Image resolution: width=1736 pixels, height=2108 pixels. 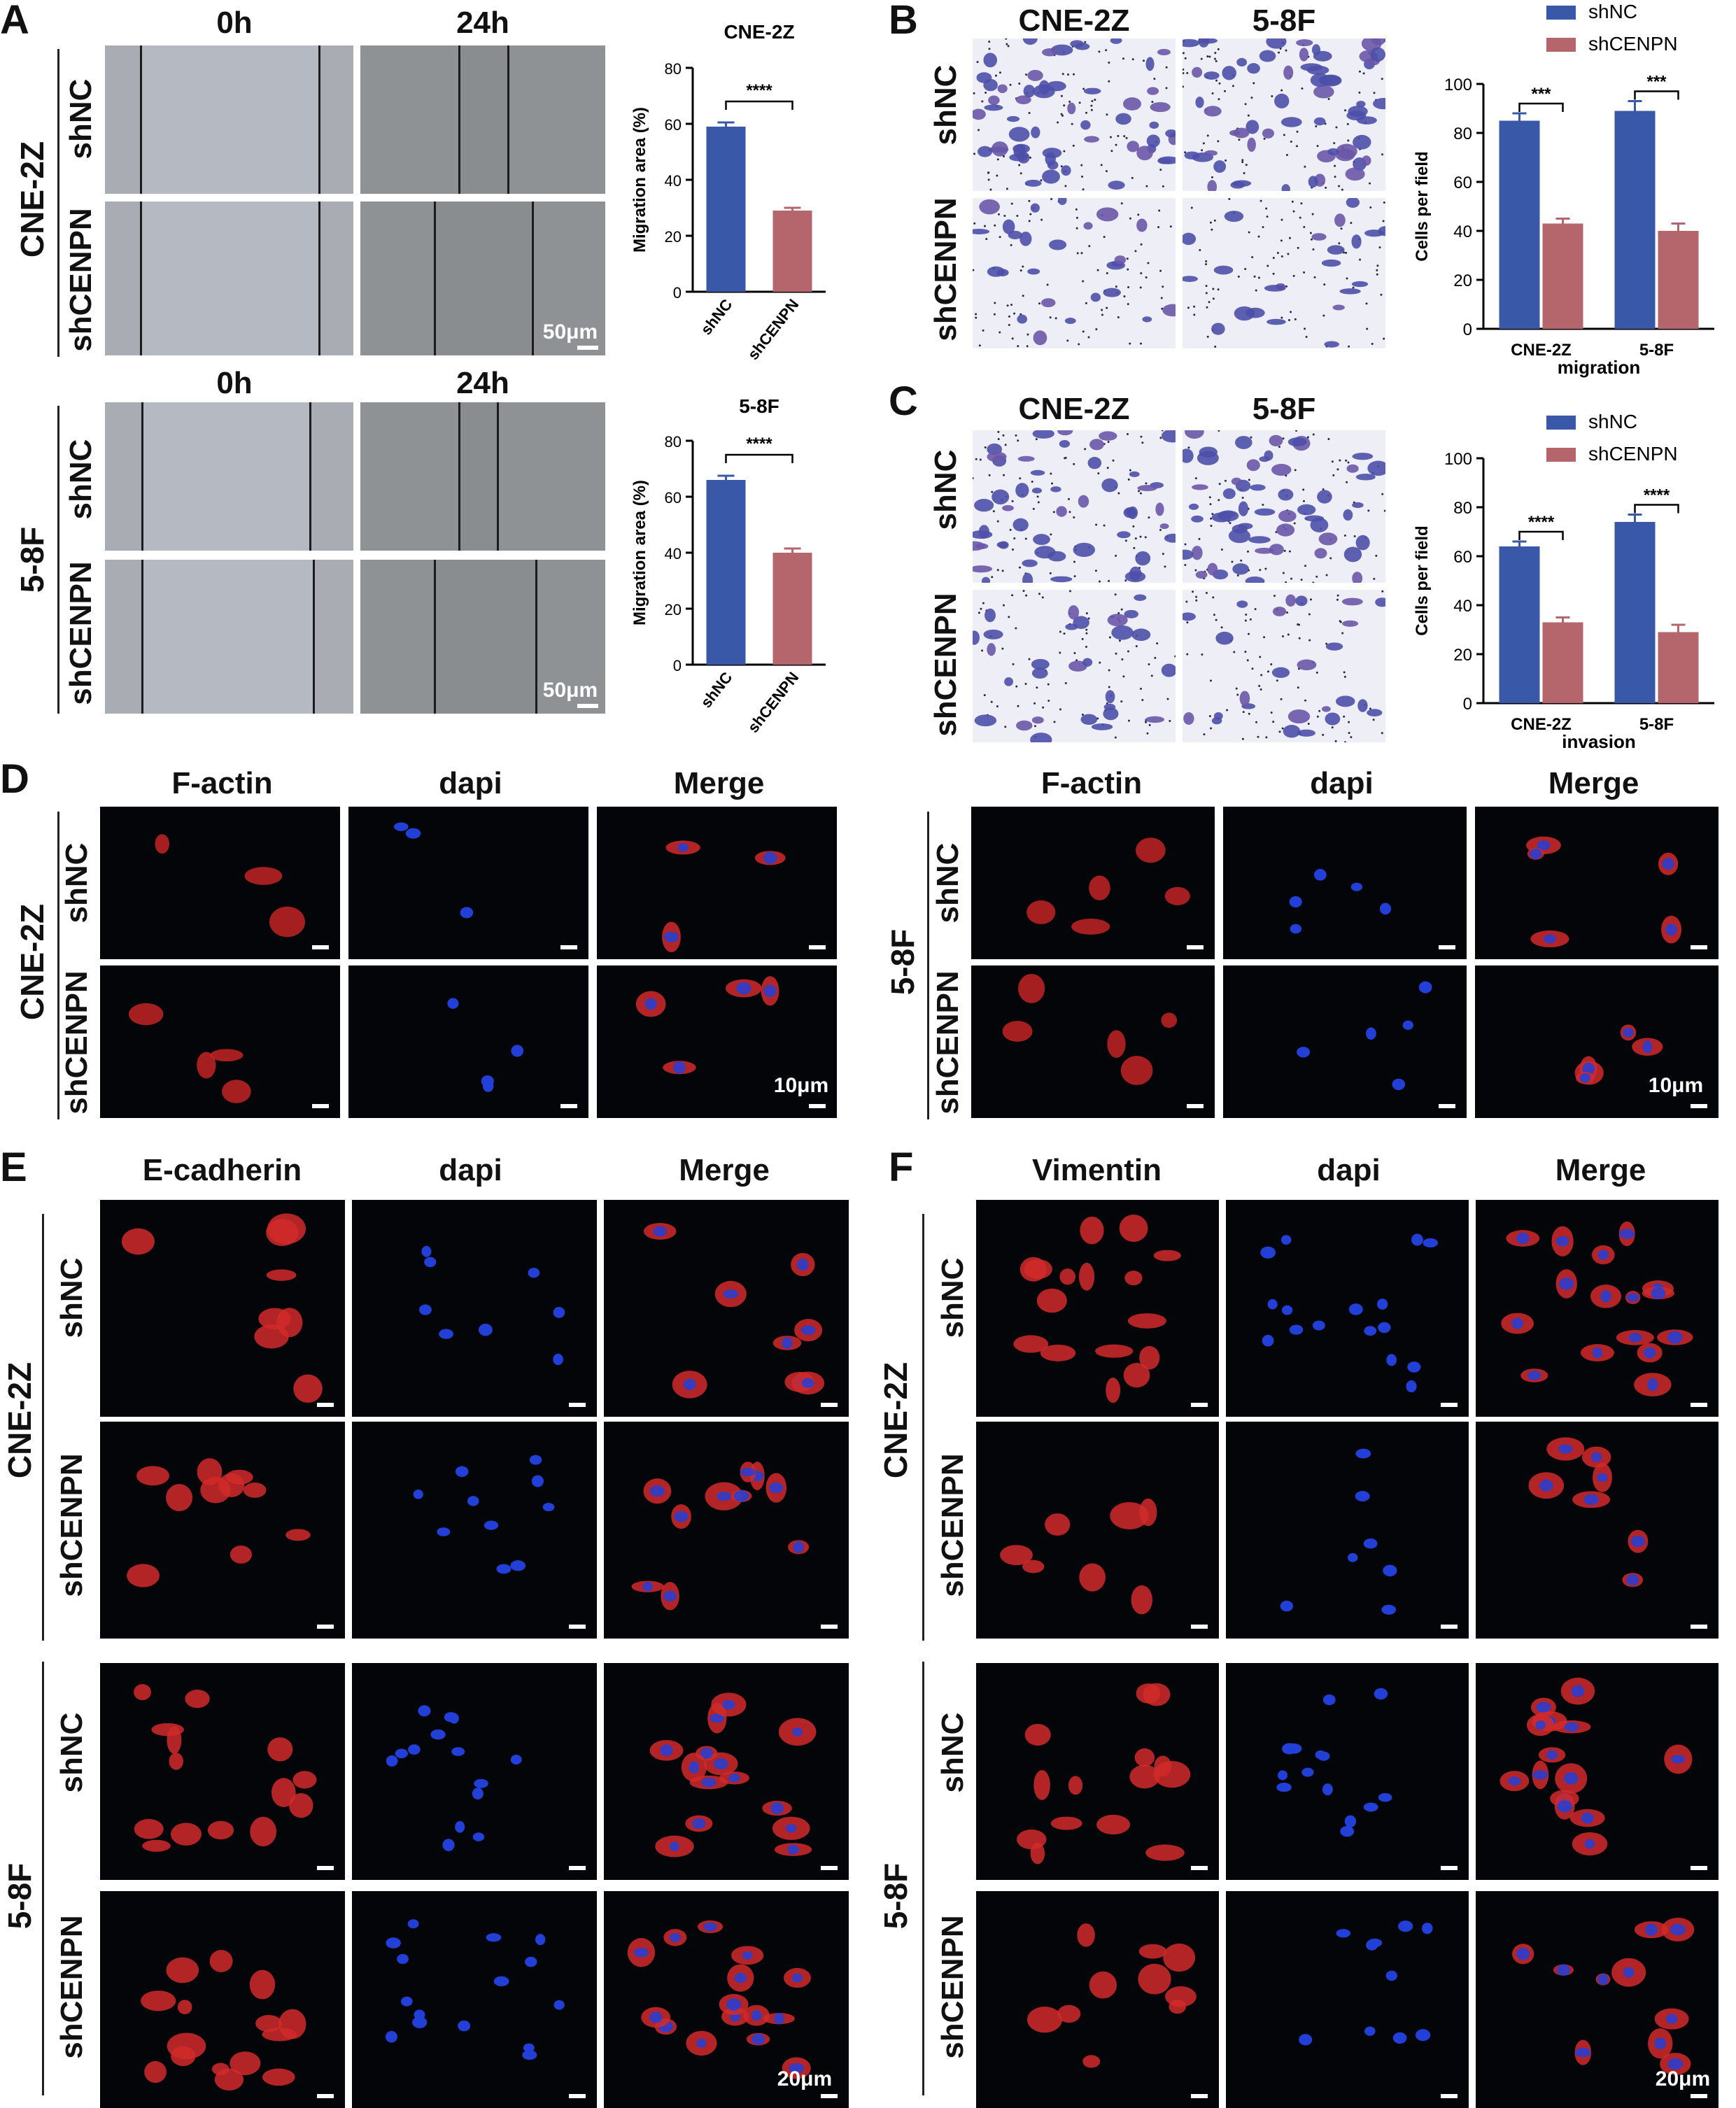 What do you see at coordinates (1463, 606) in the screenshot?
I see `y-tick-label: 40` at bounding box center [1463, 606].